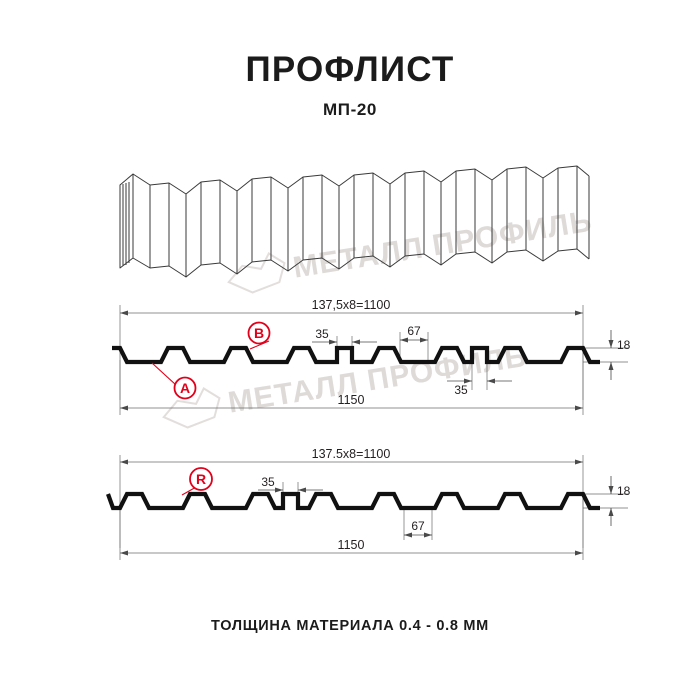 The image size is (700, 700). Describe the element at coordinates (350, 69) in the screenshot. I see `page-title: ПРОФЛИСТ` at that location.